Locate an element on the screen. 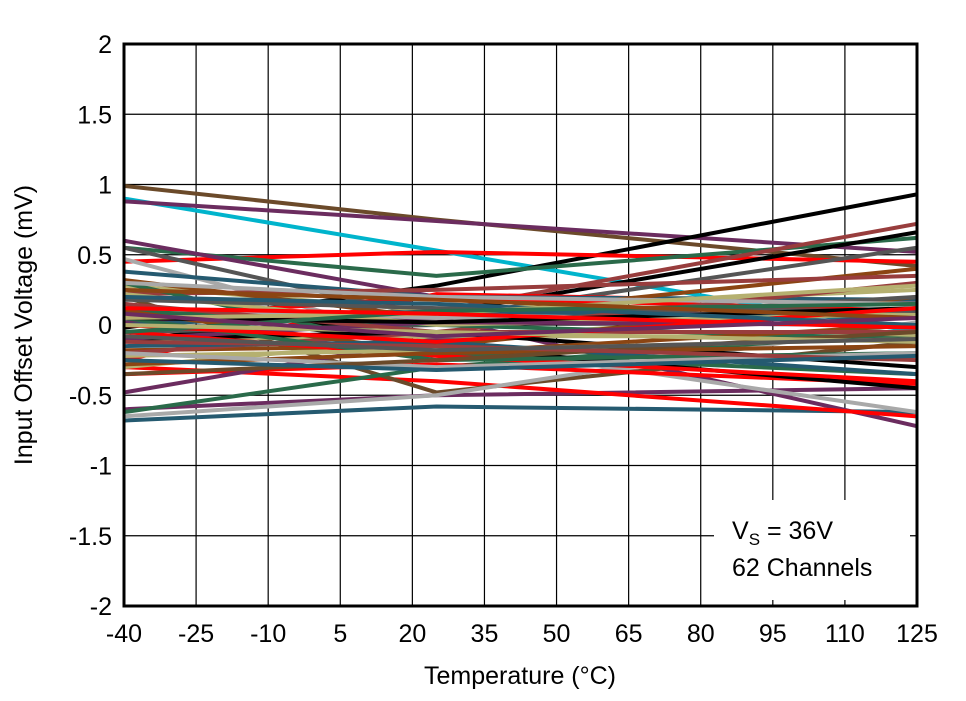 Image resolution: width=966 pixels, height=701 pixels. x-tick-label: 95 is located at coordinates (773, 634).